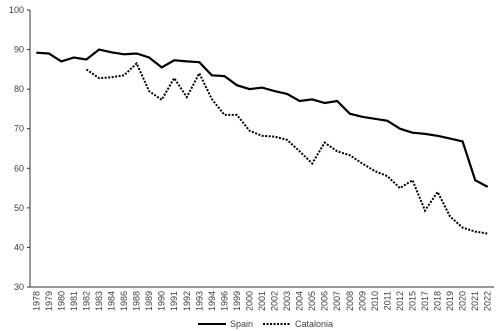  I want to click on x-tick-label: 2005, so click(312, 301).